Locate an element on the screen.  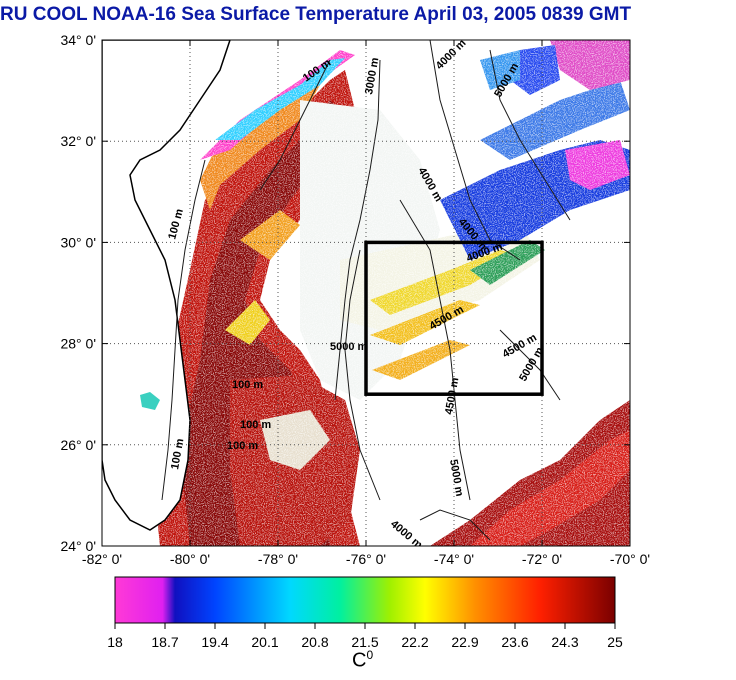
lon-tick-label: -80° 0' is located at coordinates (190, 559).